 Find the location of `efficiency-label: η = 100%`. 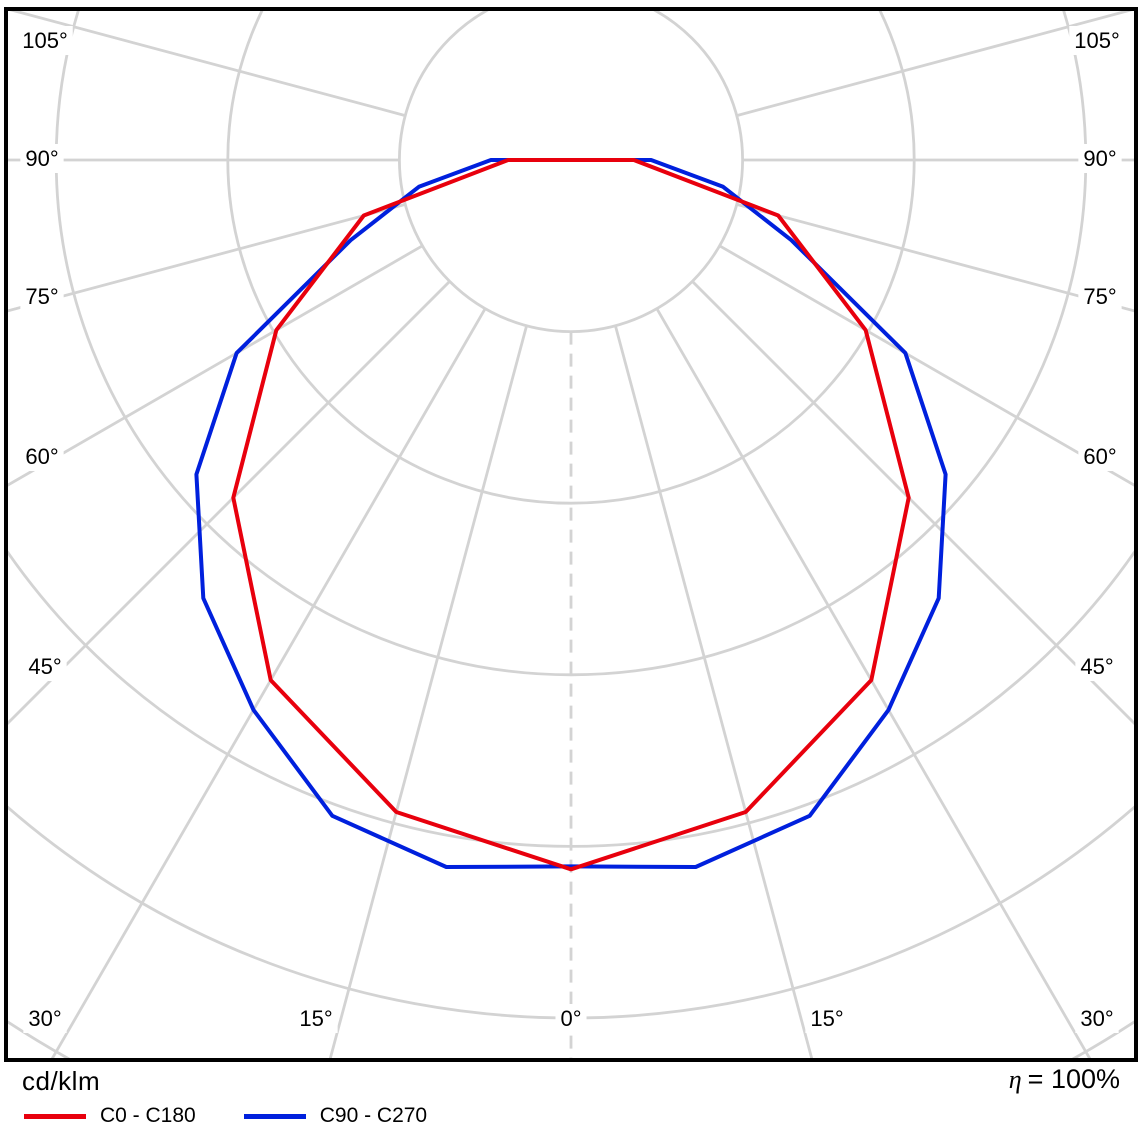

efficiency-label: η = 100% is located at coordinates (1064, 1079).